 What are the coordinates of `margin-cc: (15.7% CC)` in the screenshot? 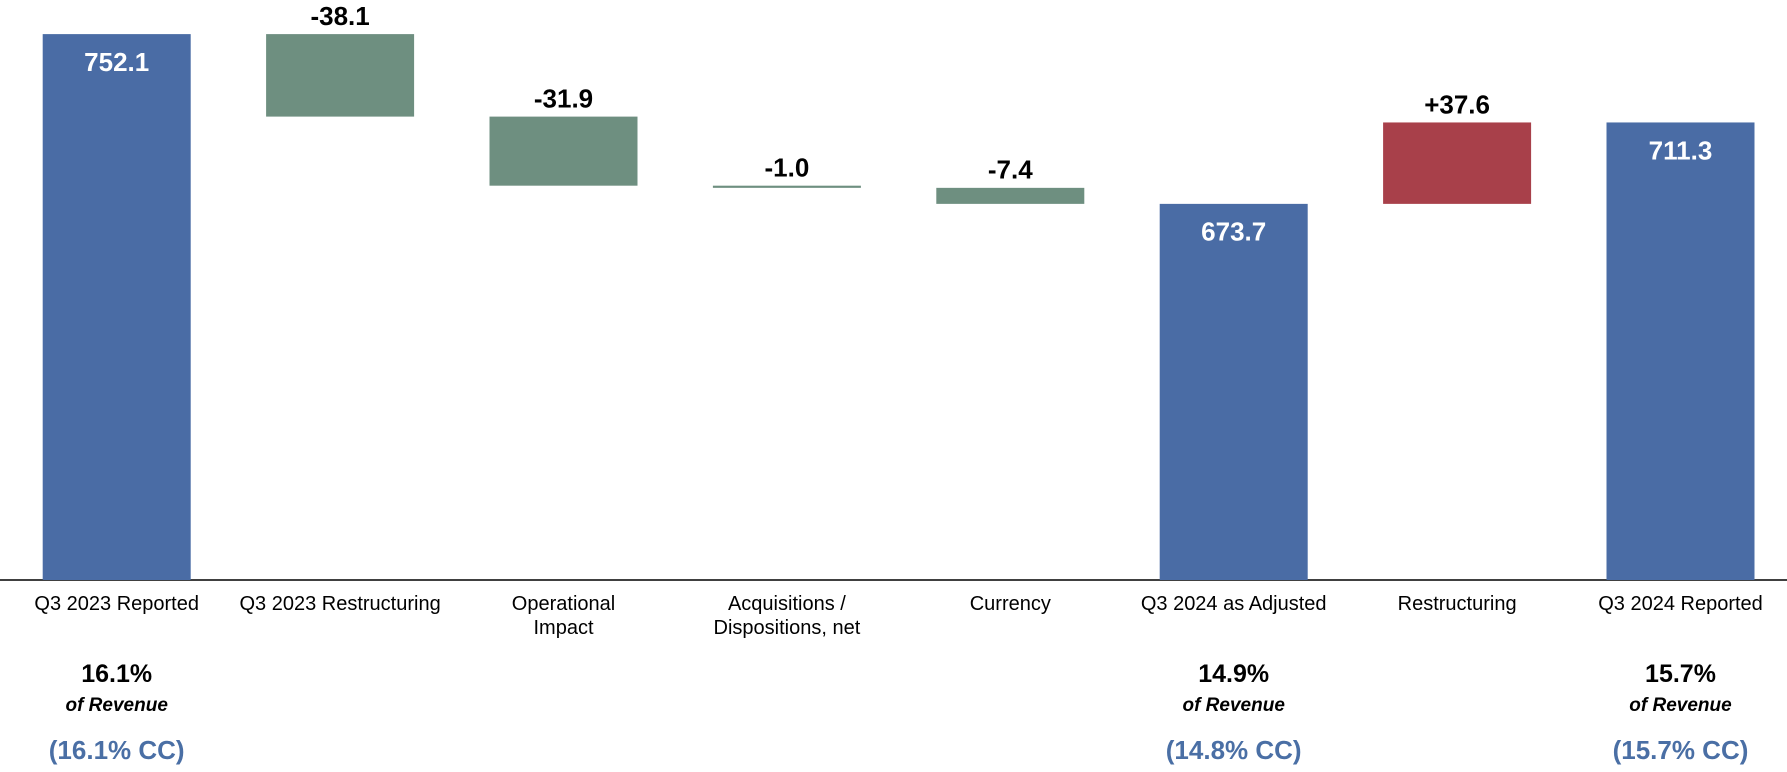 It's located at (1680, 750).